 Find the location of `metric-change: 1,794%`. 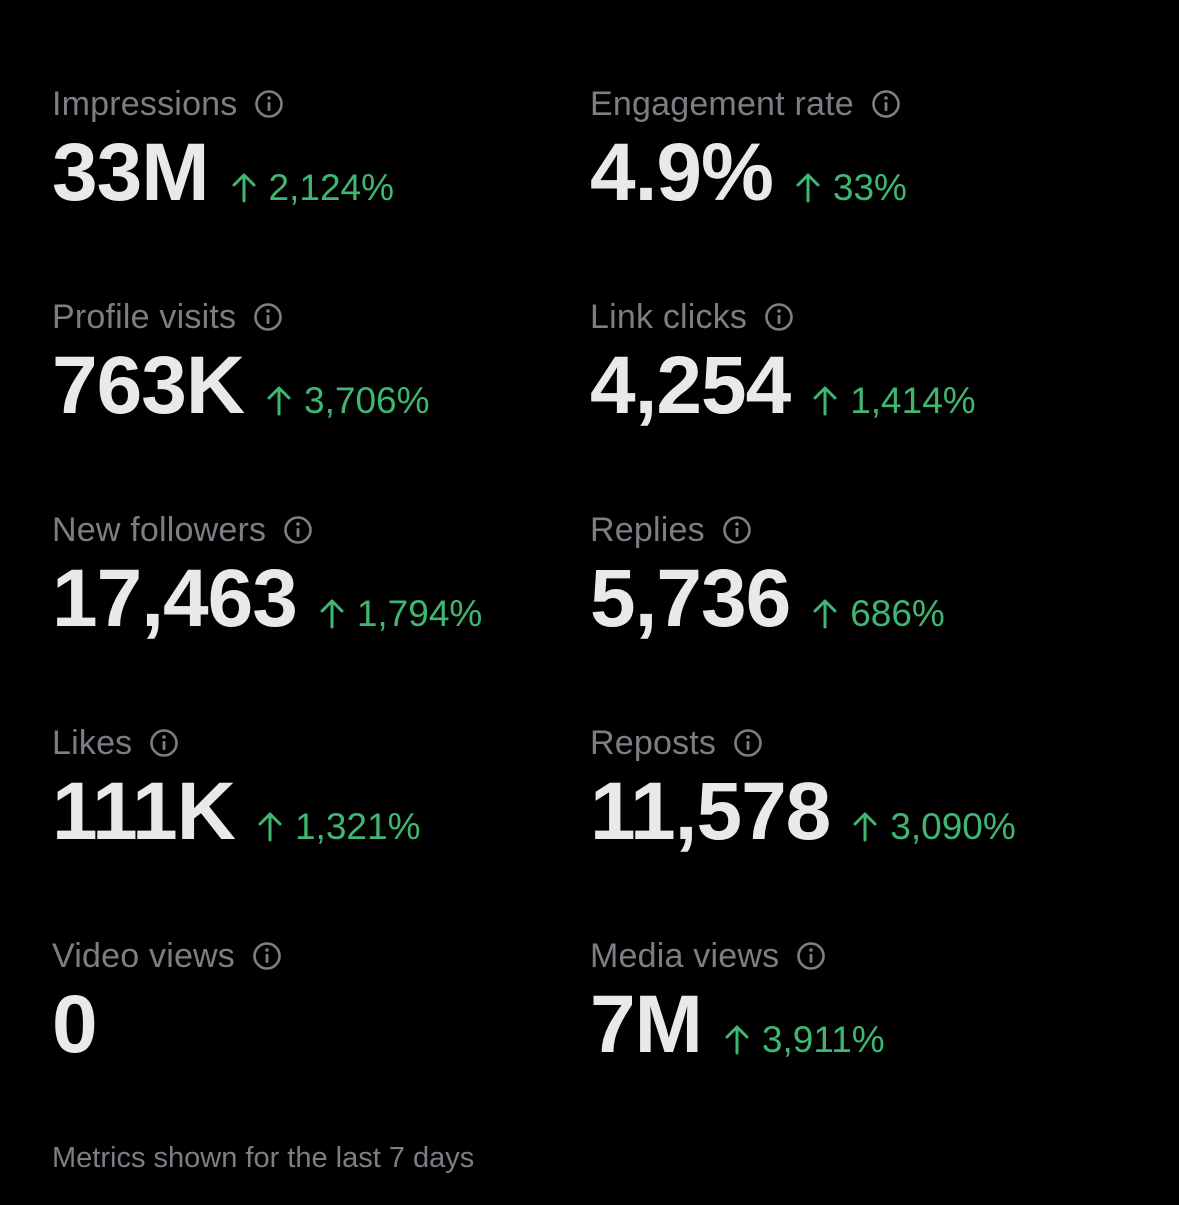

metric-change: 1,794% is located at coordinates (401, 614).